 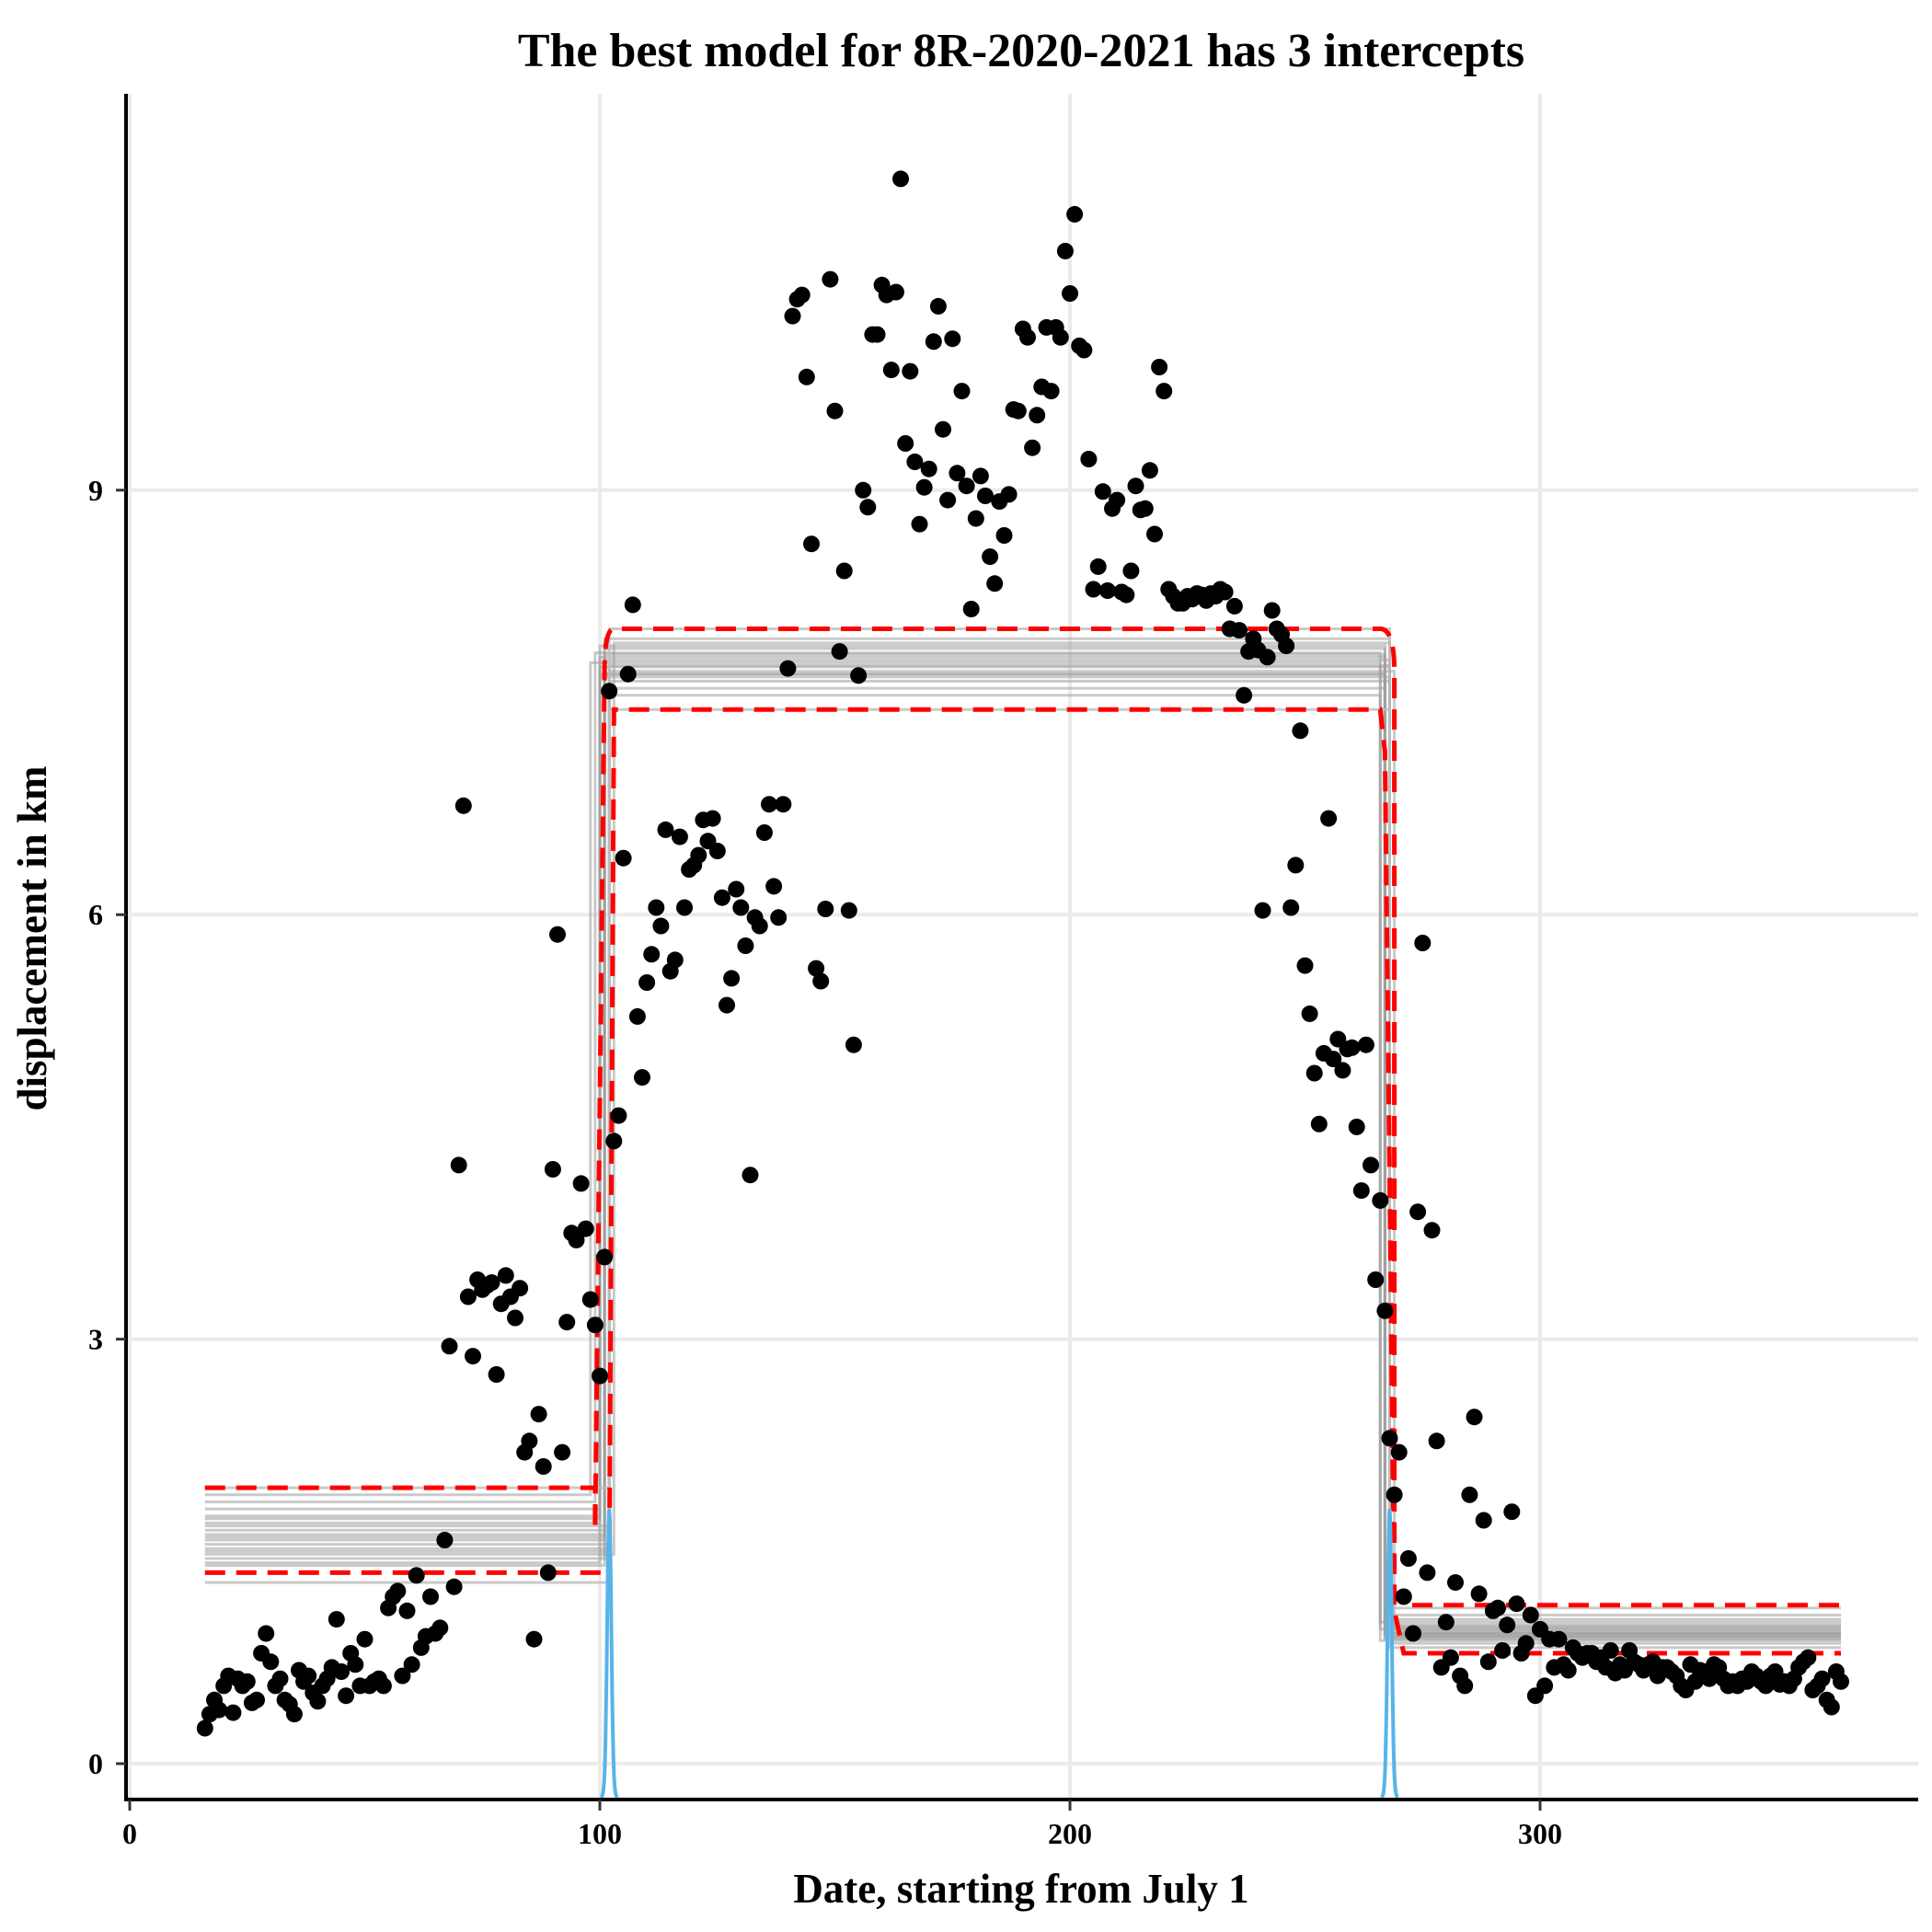 I want to click on y-tick-label: 6, so click(x=95, y=914).